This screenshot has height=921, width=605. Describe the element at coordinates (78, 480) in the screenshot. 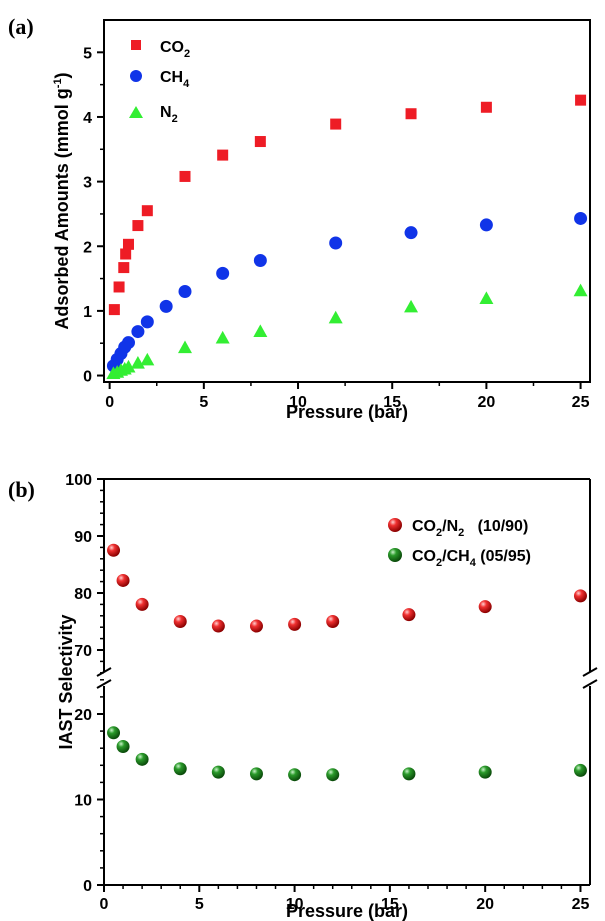

I see `y-tick-label: 100` at that location.